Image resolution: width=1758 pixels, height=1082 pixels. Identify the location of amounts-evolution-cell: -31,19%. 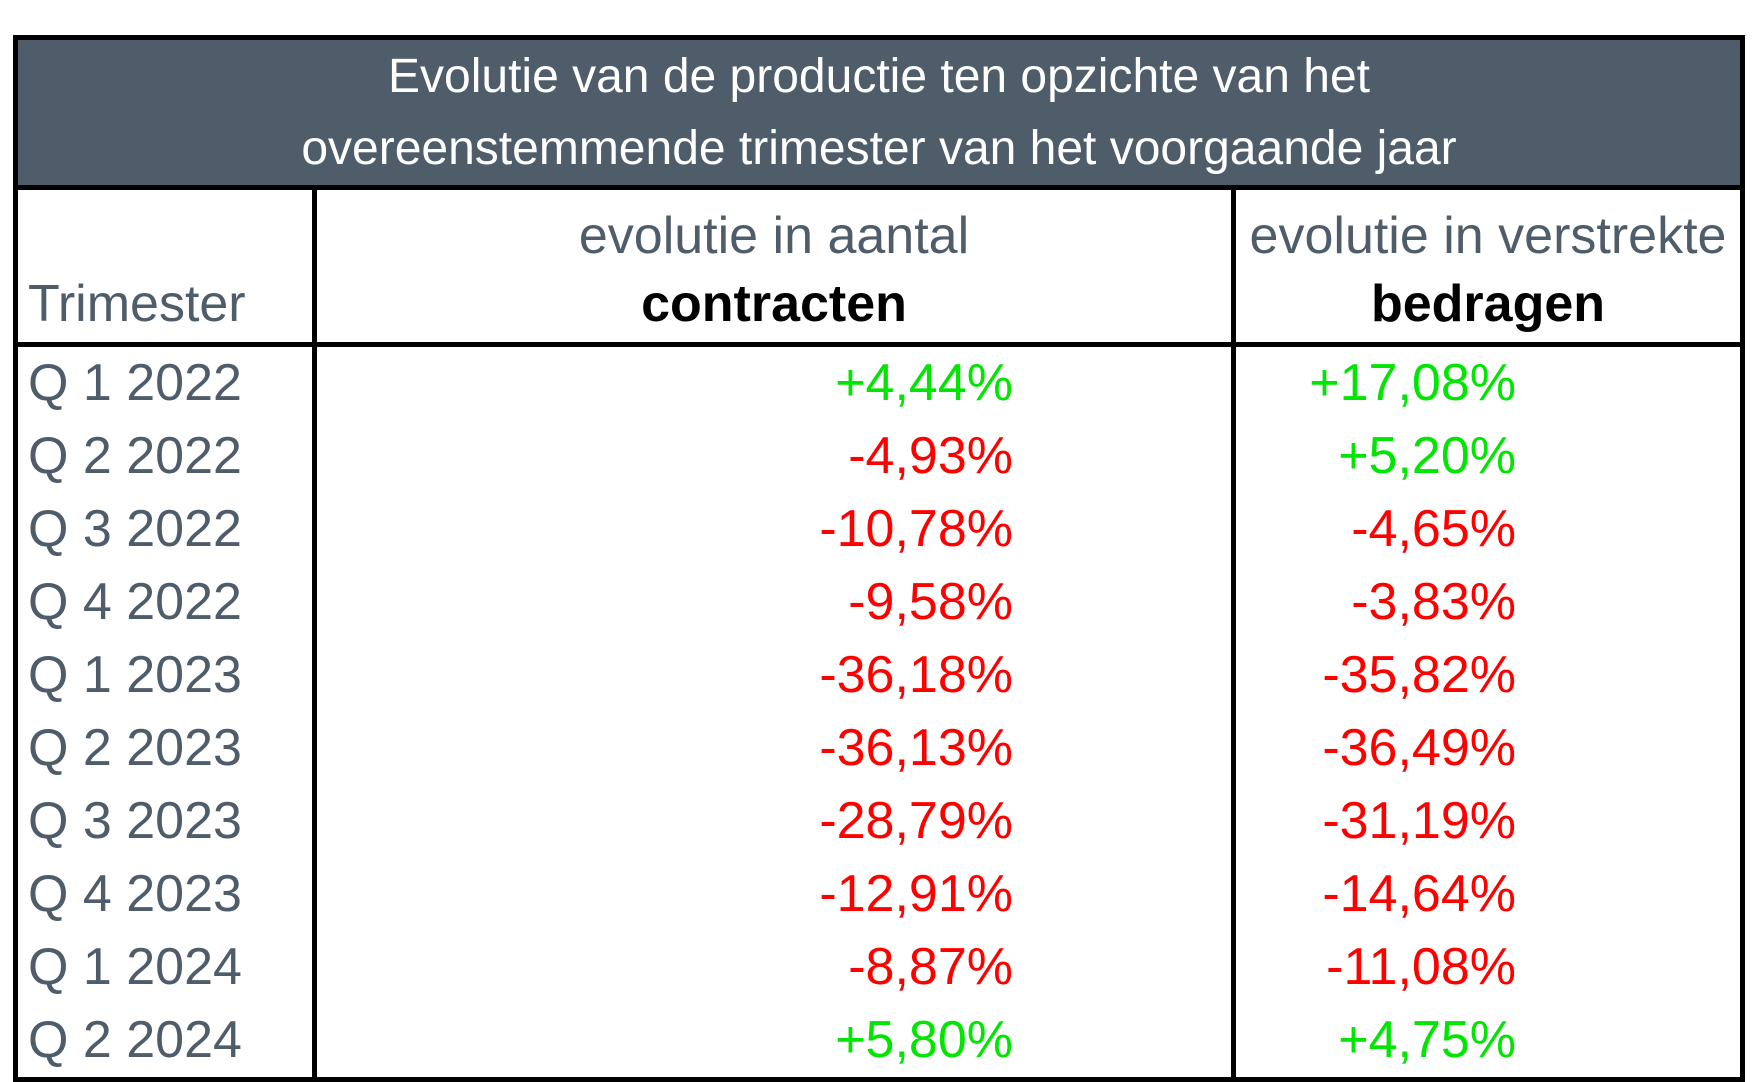
(1419, 821).